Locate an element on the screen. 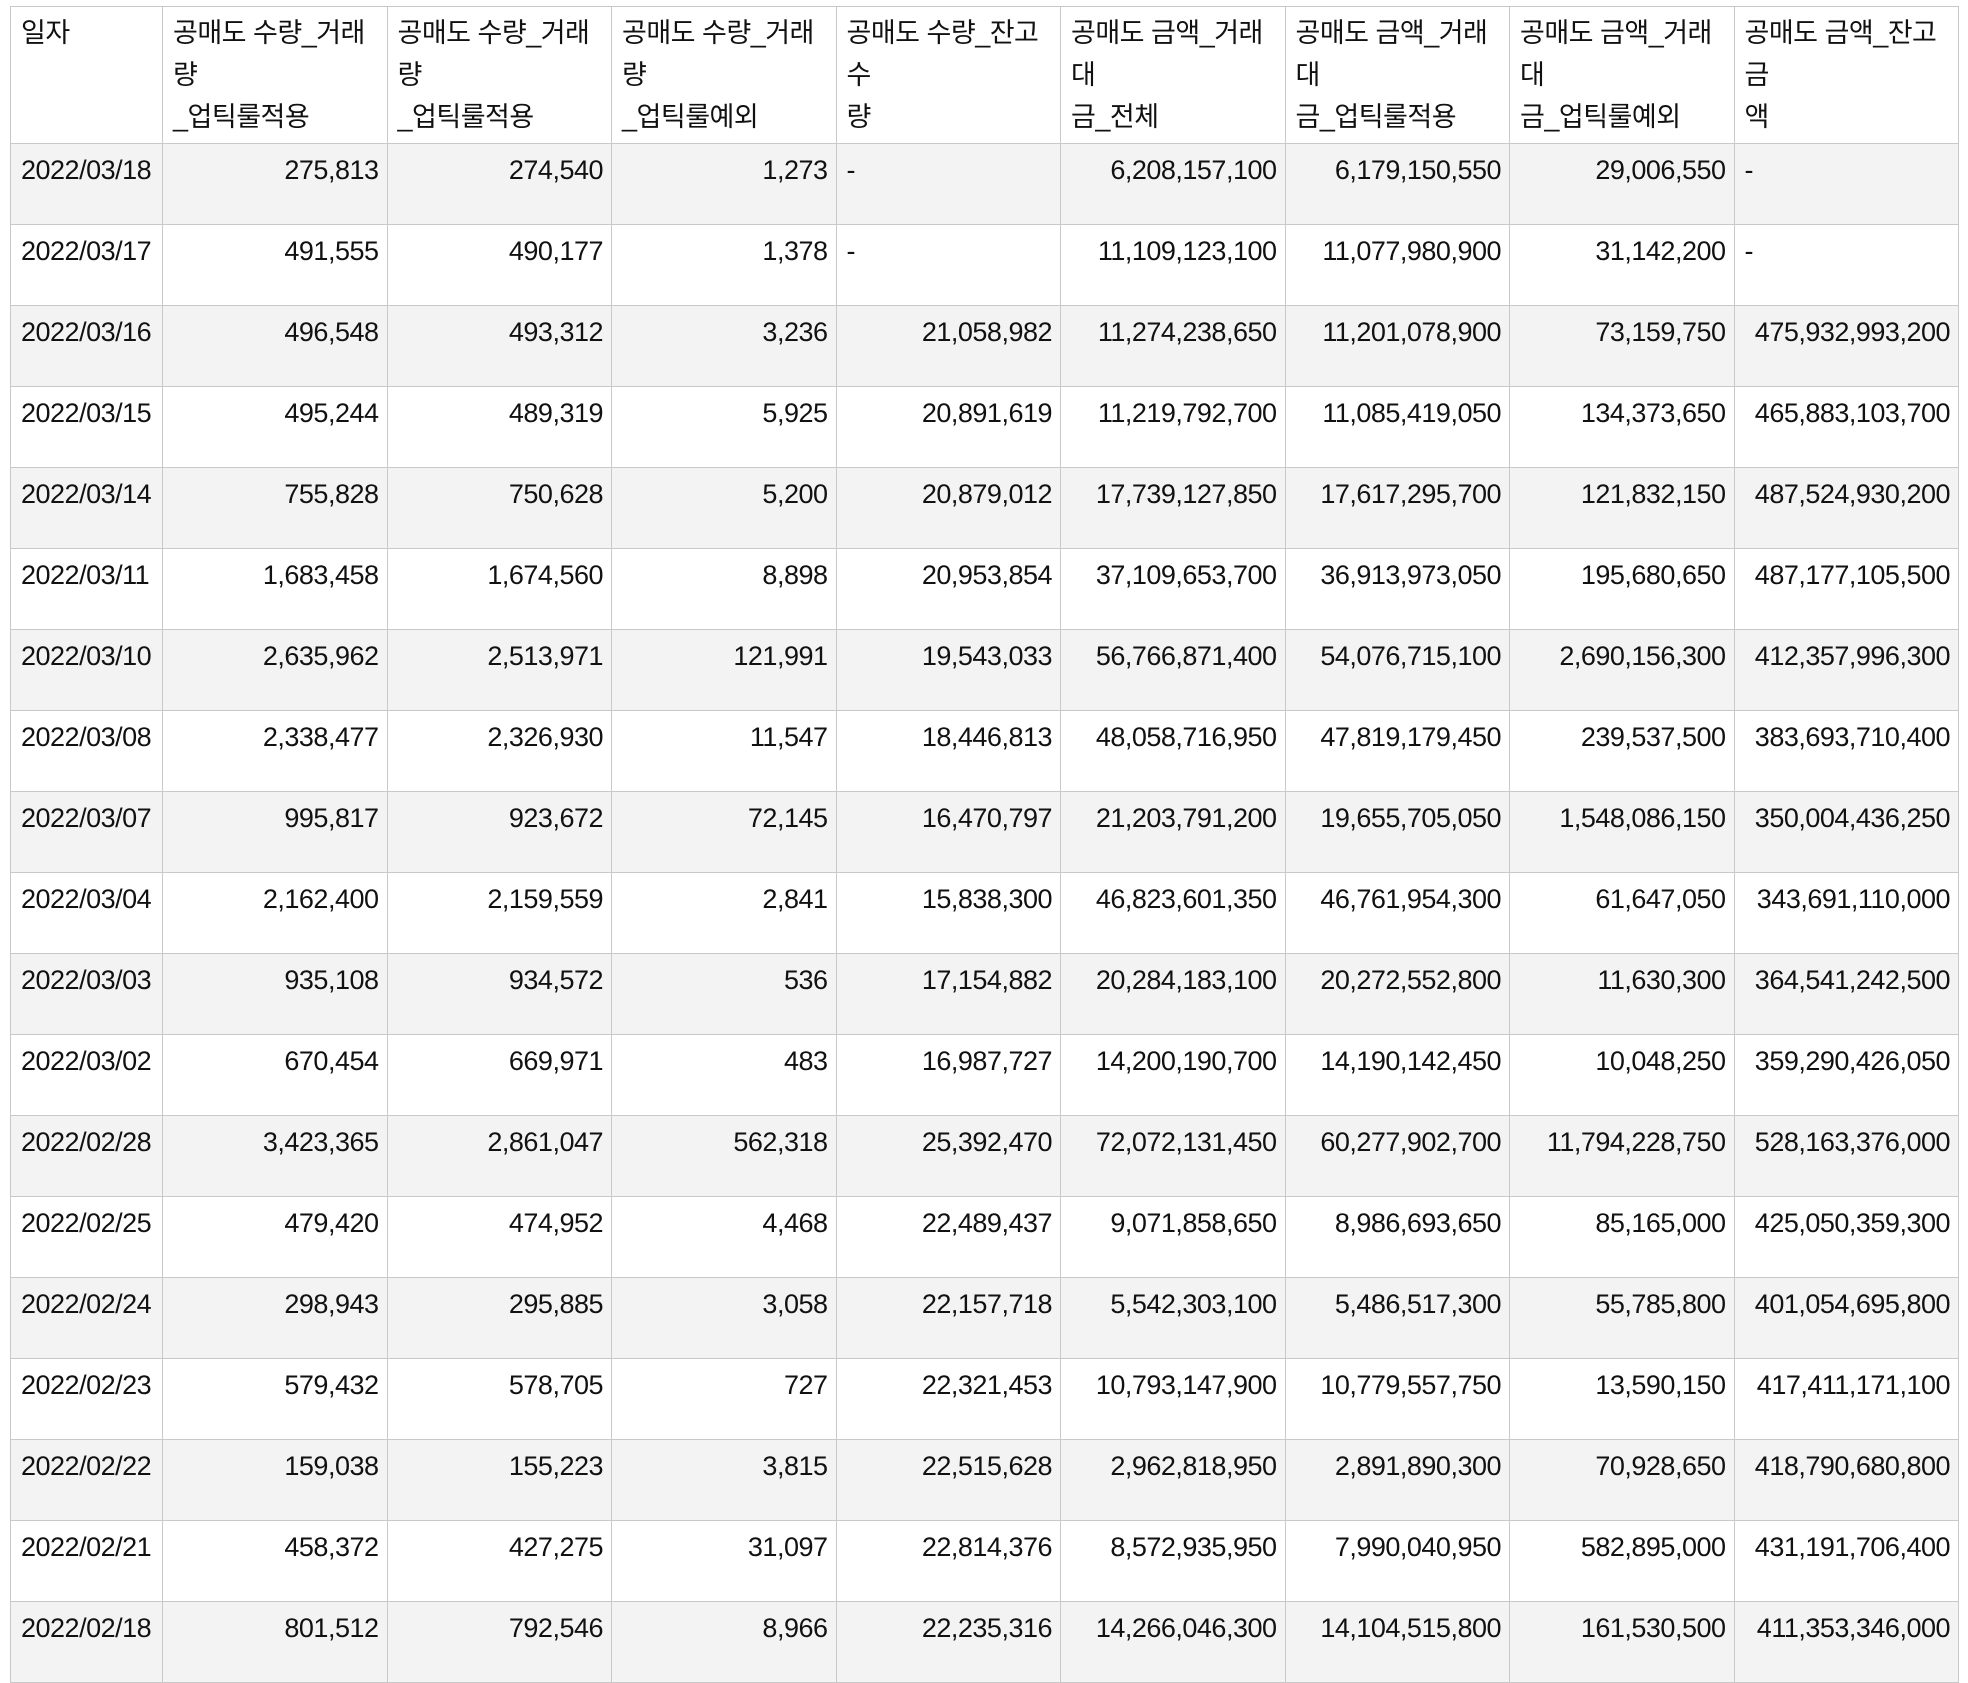 Image resolution: width=1968 pixels, height=1683 pixels. value-cell: 2,159,559 is located at coordinates (499, 913).